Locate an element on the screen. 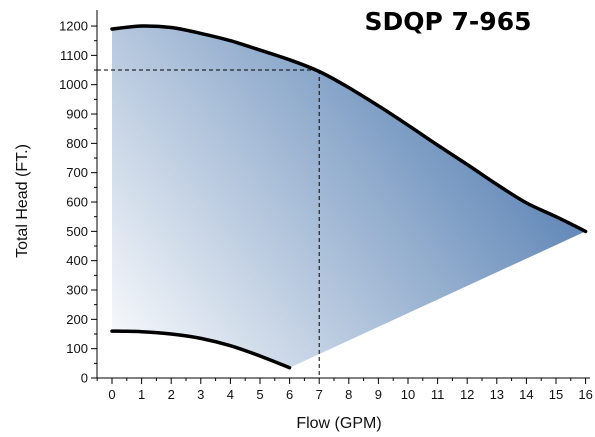 The height and width of the screenshot is (437, 595). y-tick-label-100: 100 is located at coordinates (77, 348).